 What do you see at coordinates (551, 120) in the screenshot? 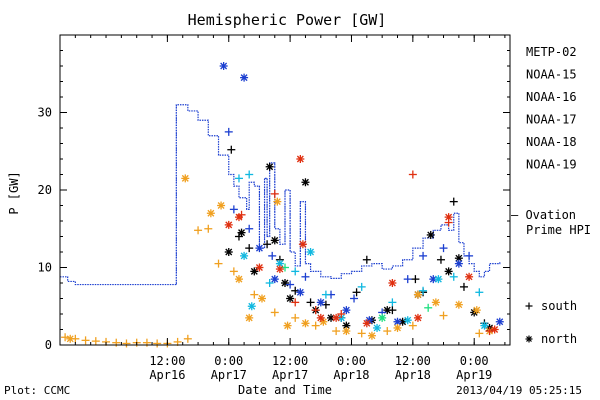
I see `legend-entry-noaa-17: NOAA-17` at bounding box center [551, 120].